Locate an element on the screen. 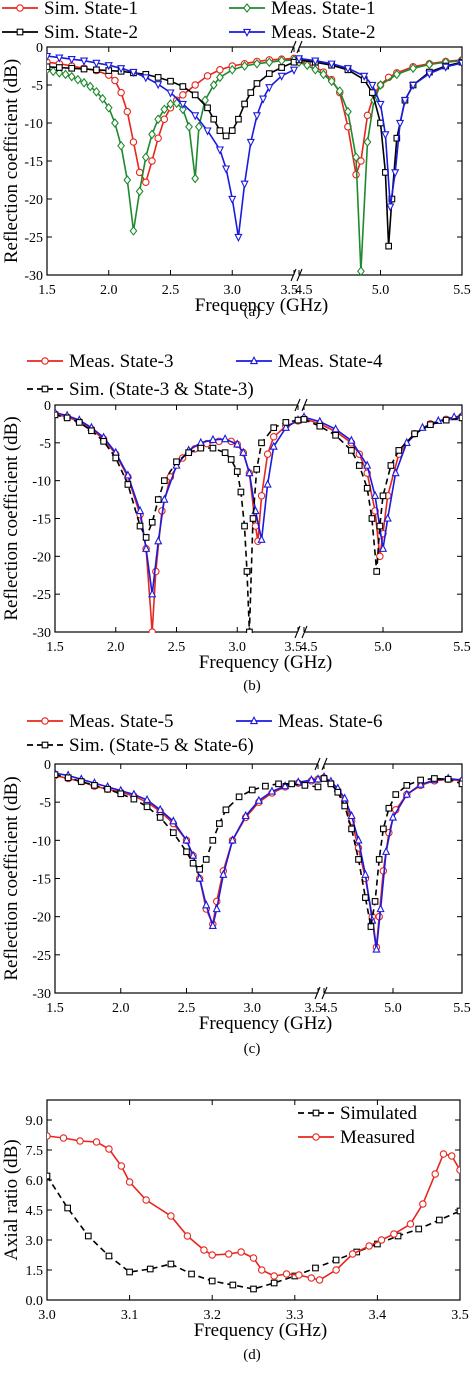  panel-d-xlabel: Frequency (GHz) is located at coordinates (260, 1330).